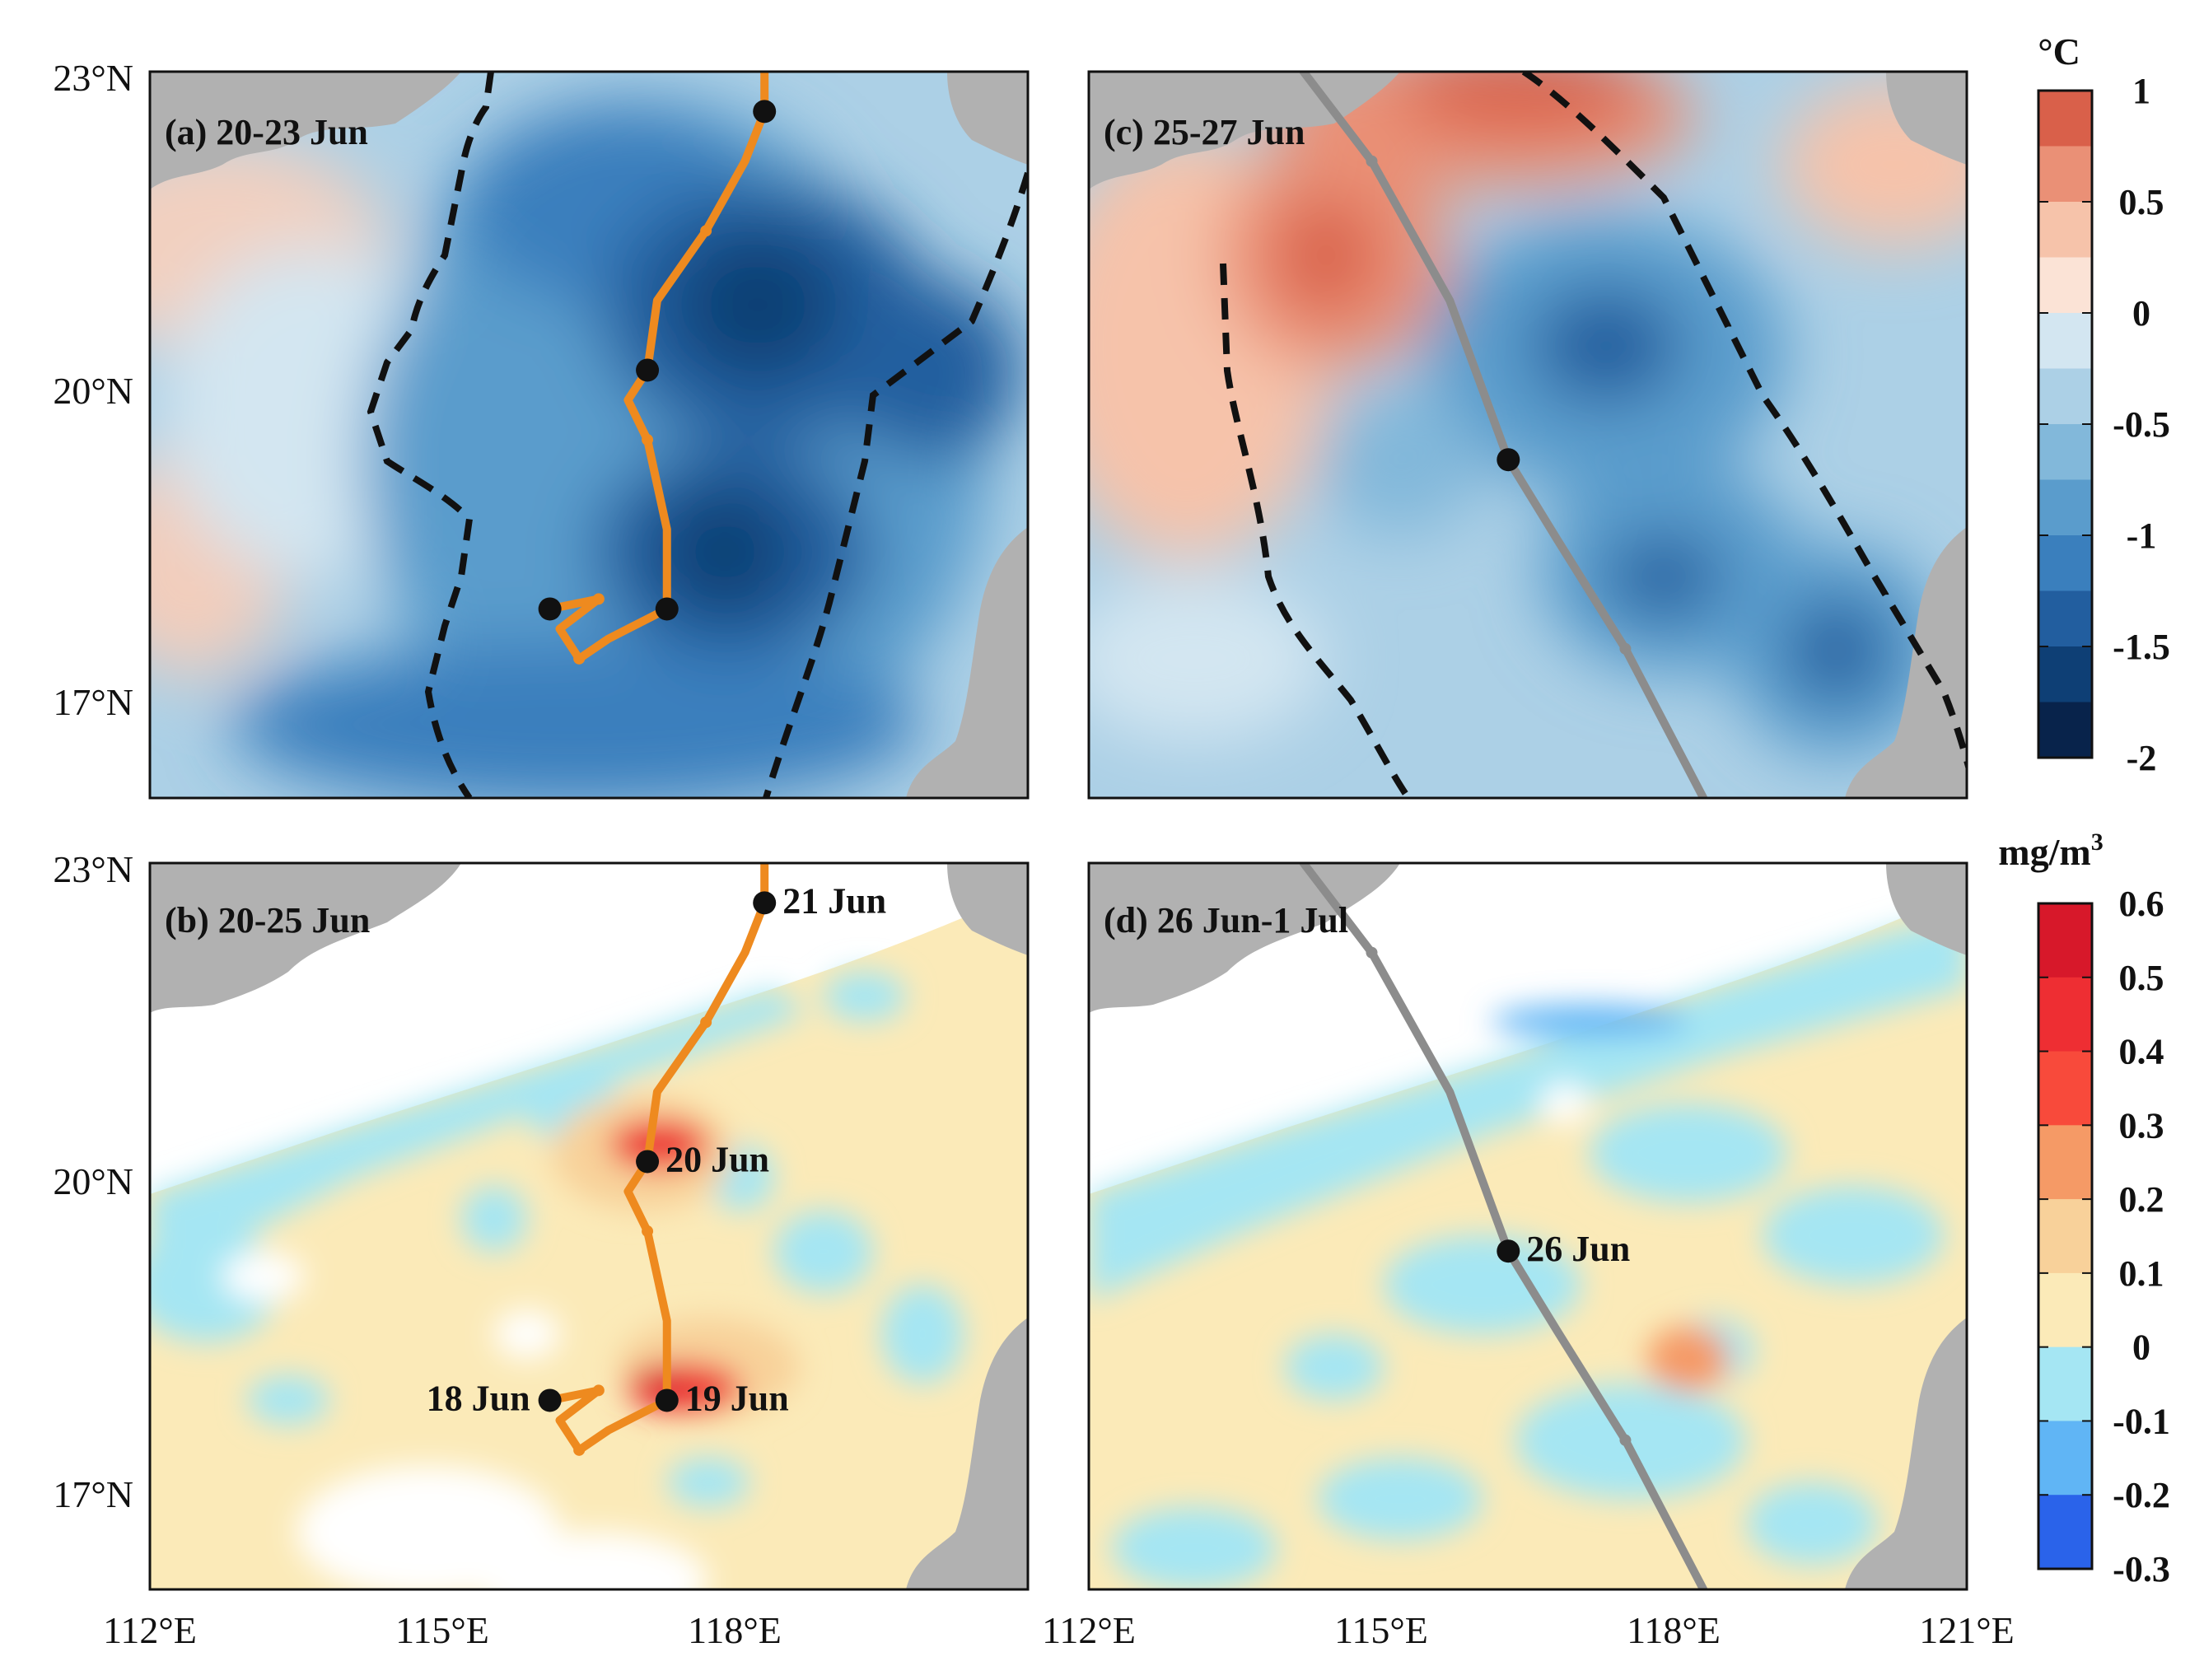 Image resolution: width=2204 pixels, height=1680 pixels. I want to click on colorbar-chl-tick-label: 0.2, so click(2141, 1199).